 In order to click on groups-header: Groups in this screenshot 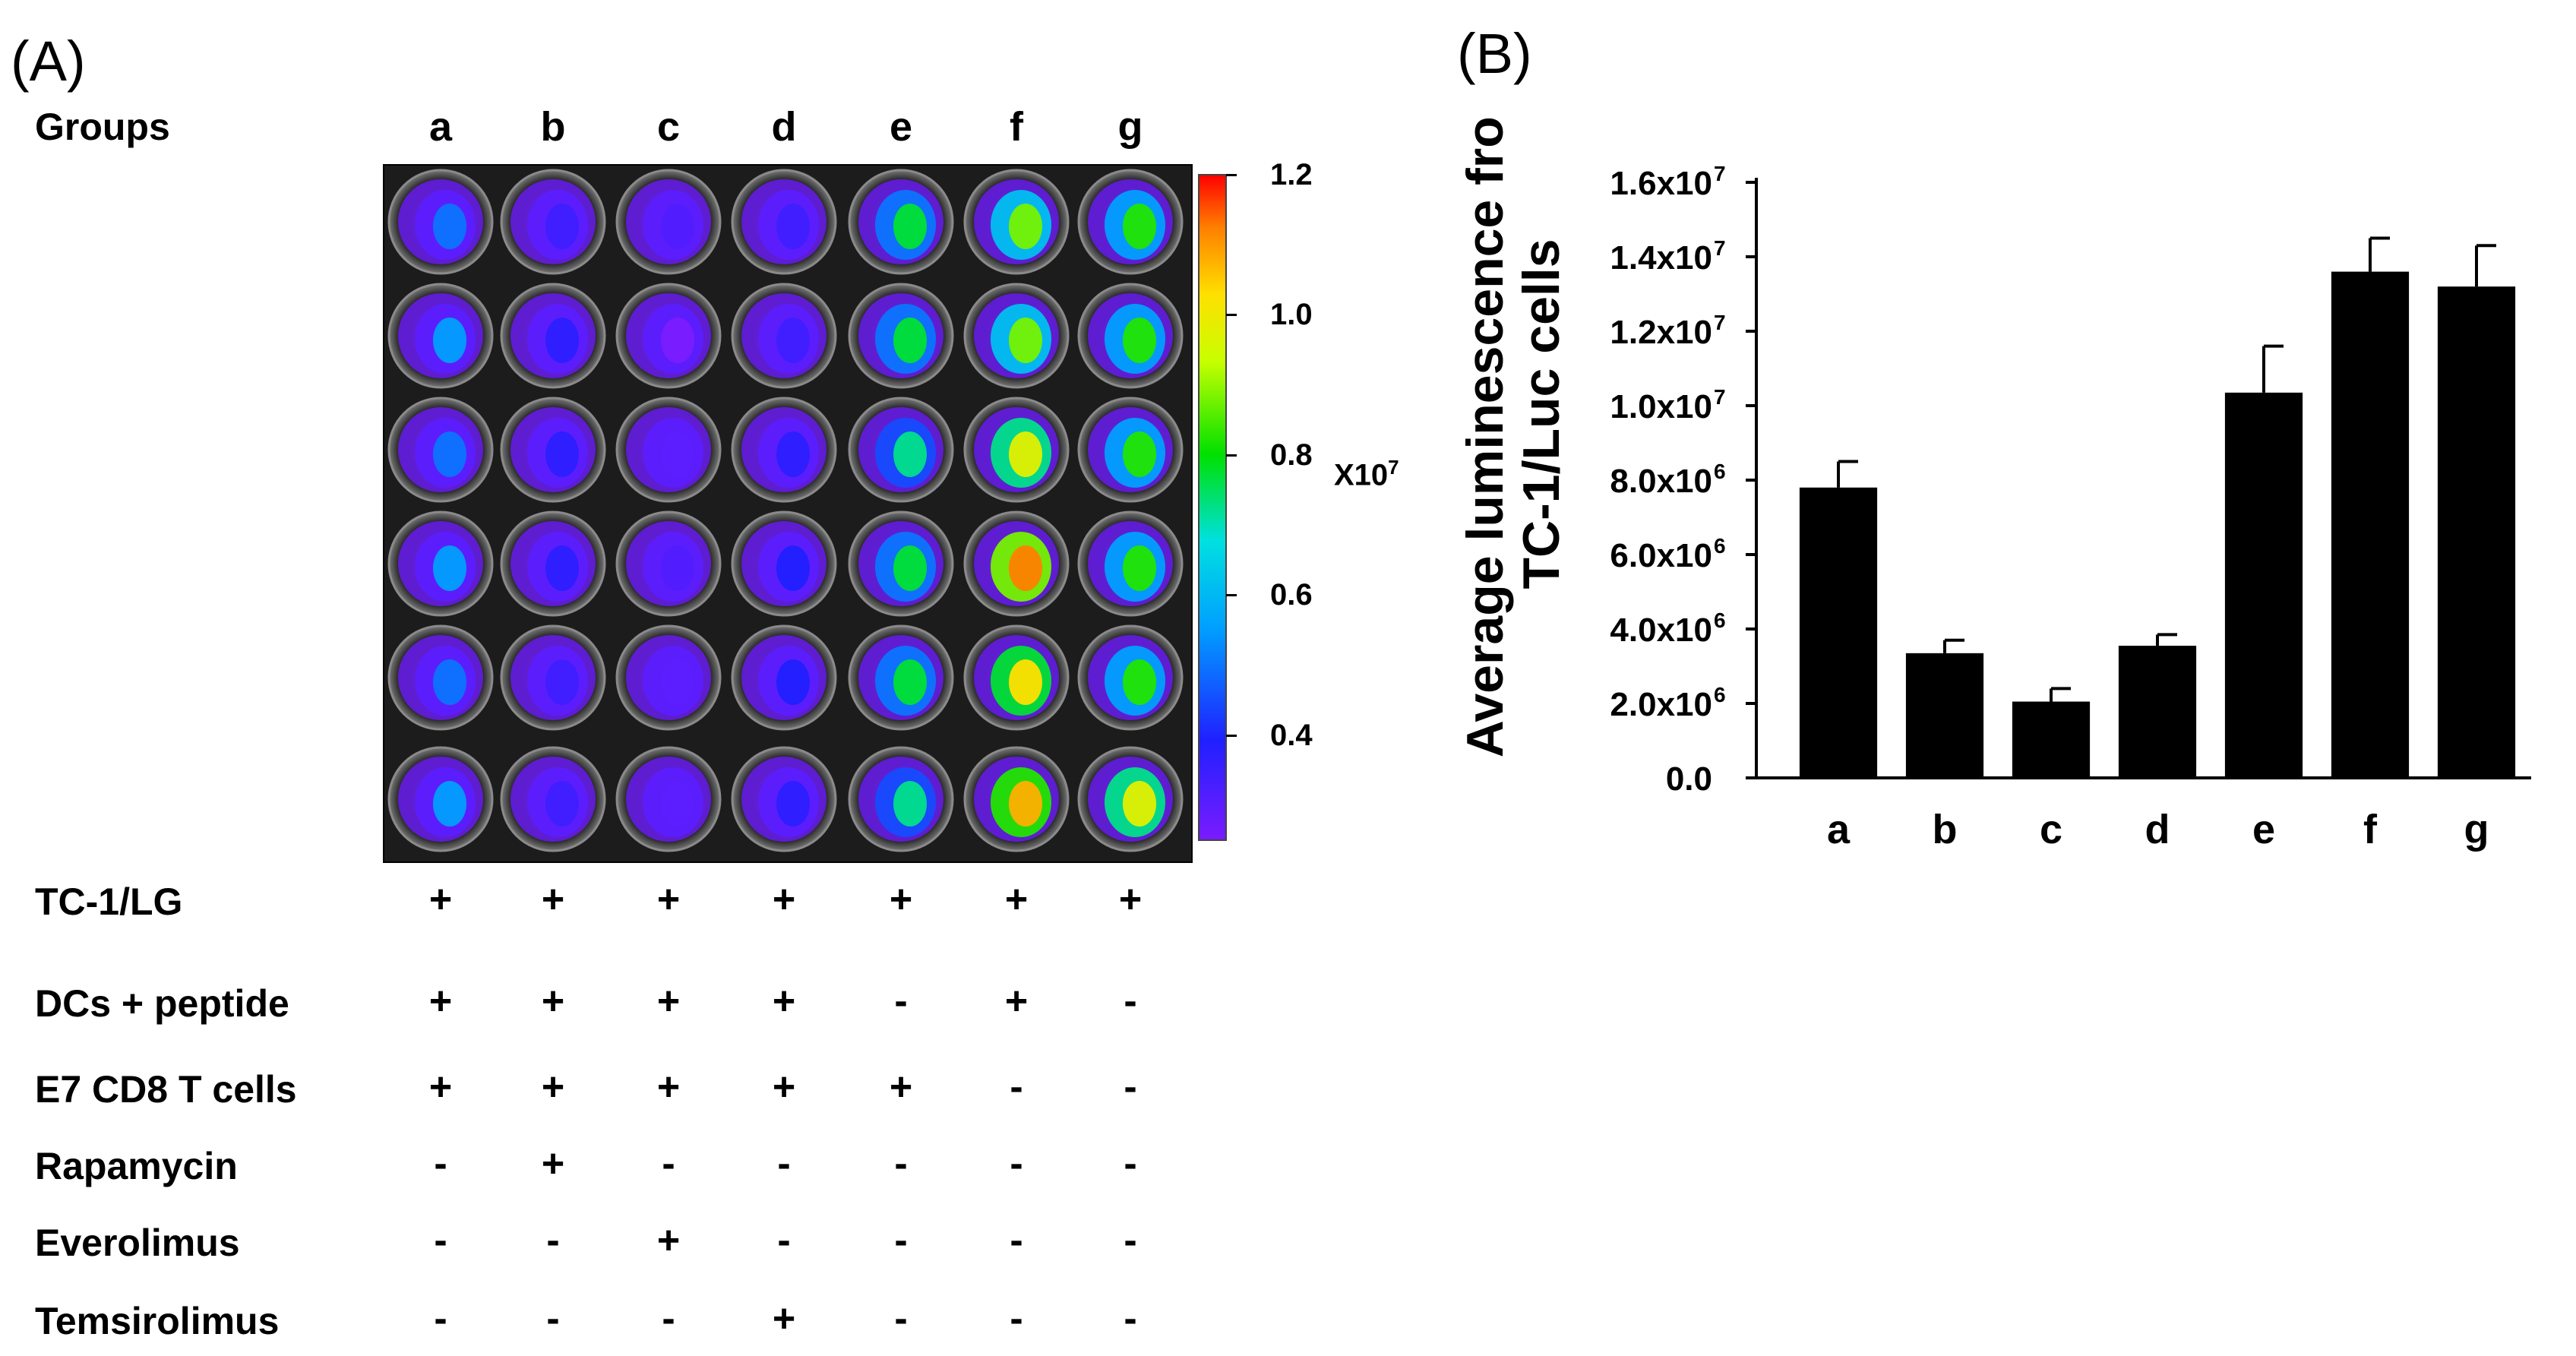, I will do `click(102, 127)`.